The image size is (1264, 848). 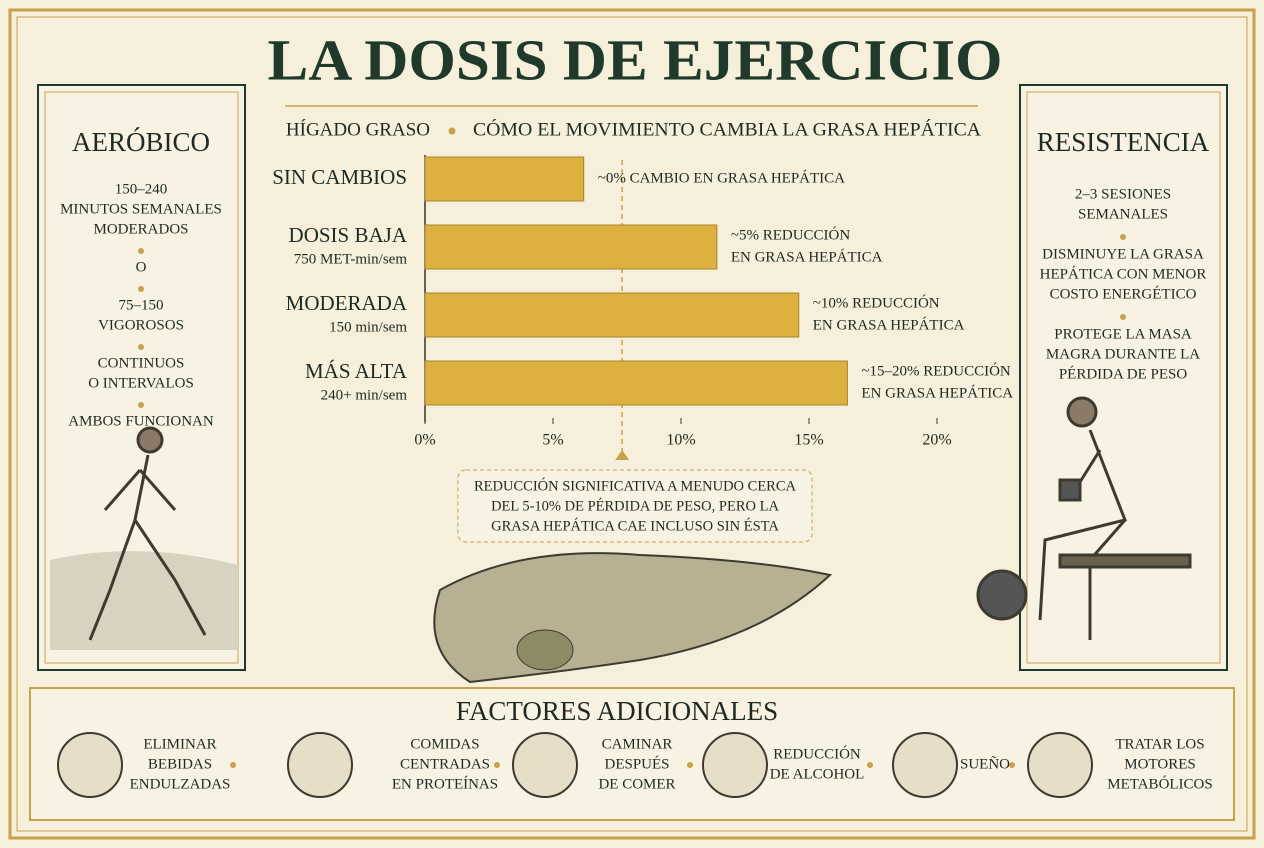 What do you see at coordinates (179, 744) in the screenshot?
I see `factor-text: ELIMINAR` at bounding box center [179, 744].